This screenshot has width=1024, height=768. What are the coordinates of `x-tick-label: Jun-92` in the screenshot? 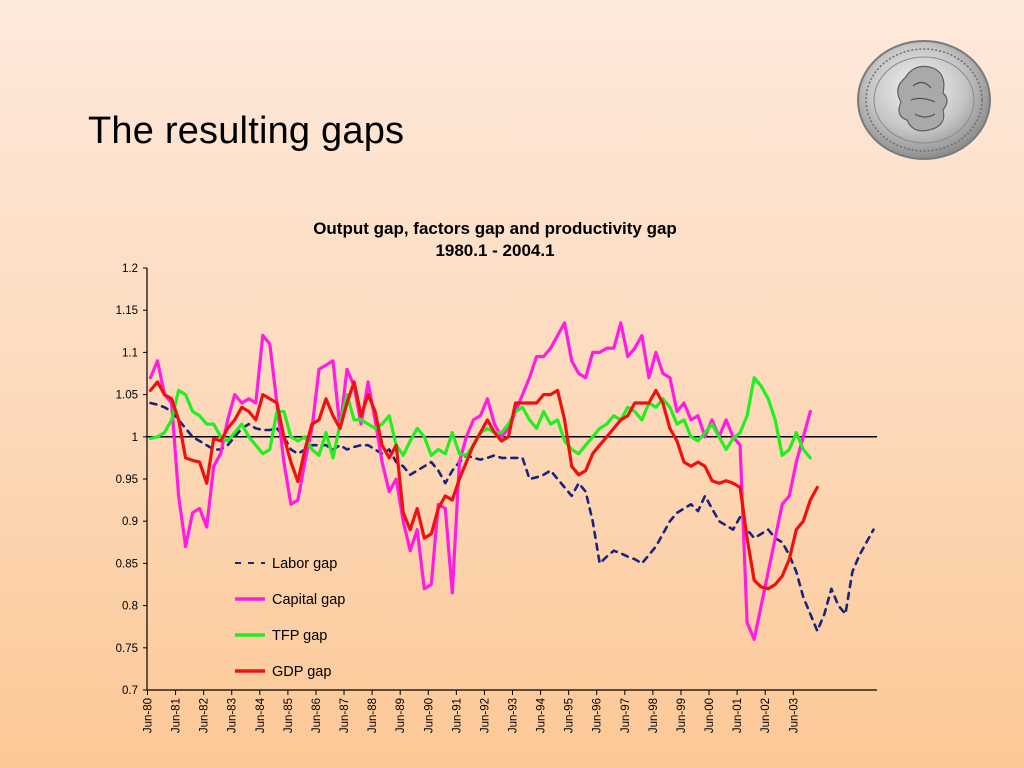 It's located at (485, 715).